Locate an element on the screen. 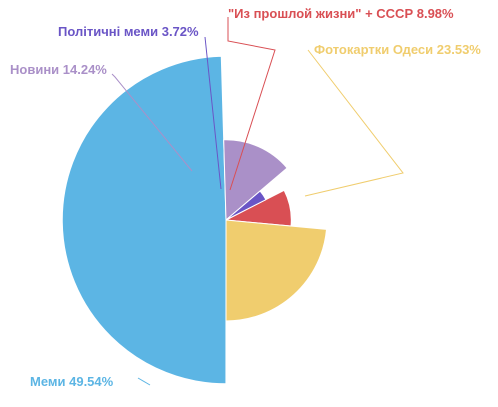  slice-label-3: Новини 14.24% is located at coordinates (58, 69).